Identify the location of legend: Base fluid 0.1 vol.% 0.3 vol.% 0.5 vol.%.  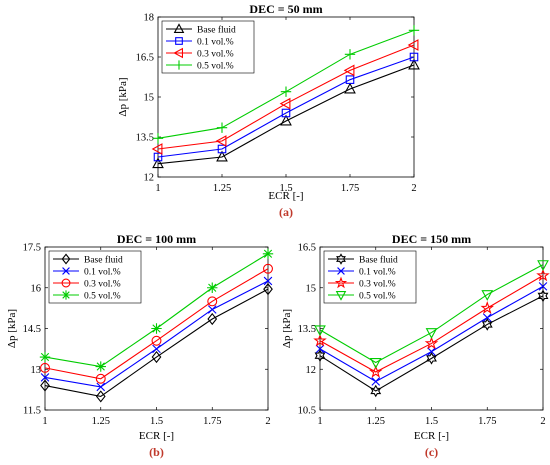
(370, 277).